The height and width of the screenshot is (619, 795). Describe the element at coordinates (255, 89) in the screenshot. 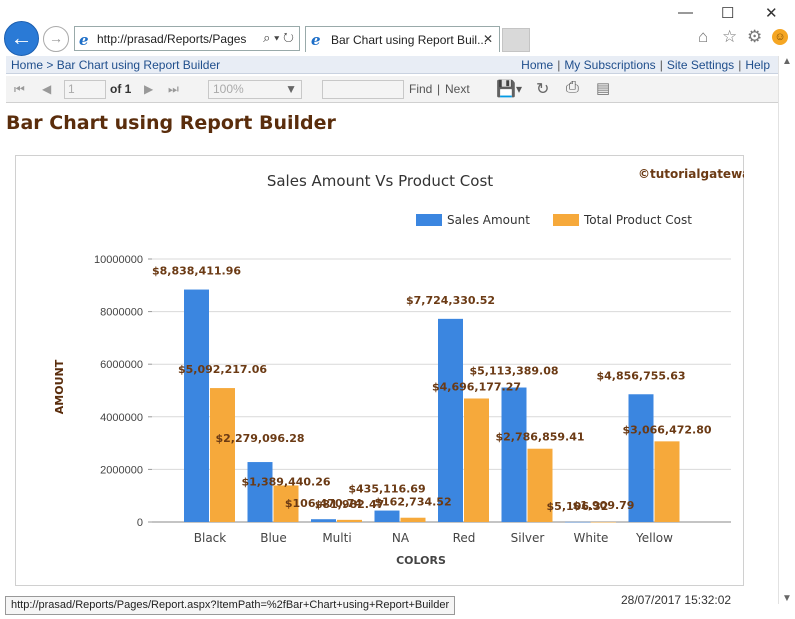

I see `zoom-select: 100% ▼` at that location.